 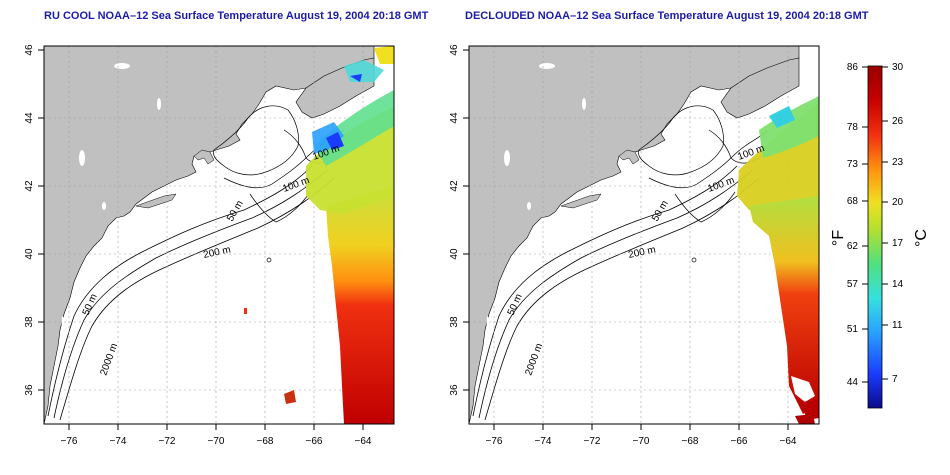 I want to click on colorbar-c-tick: 30, so click(x=898, y=67).